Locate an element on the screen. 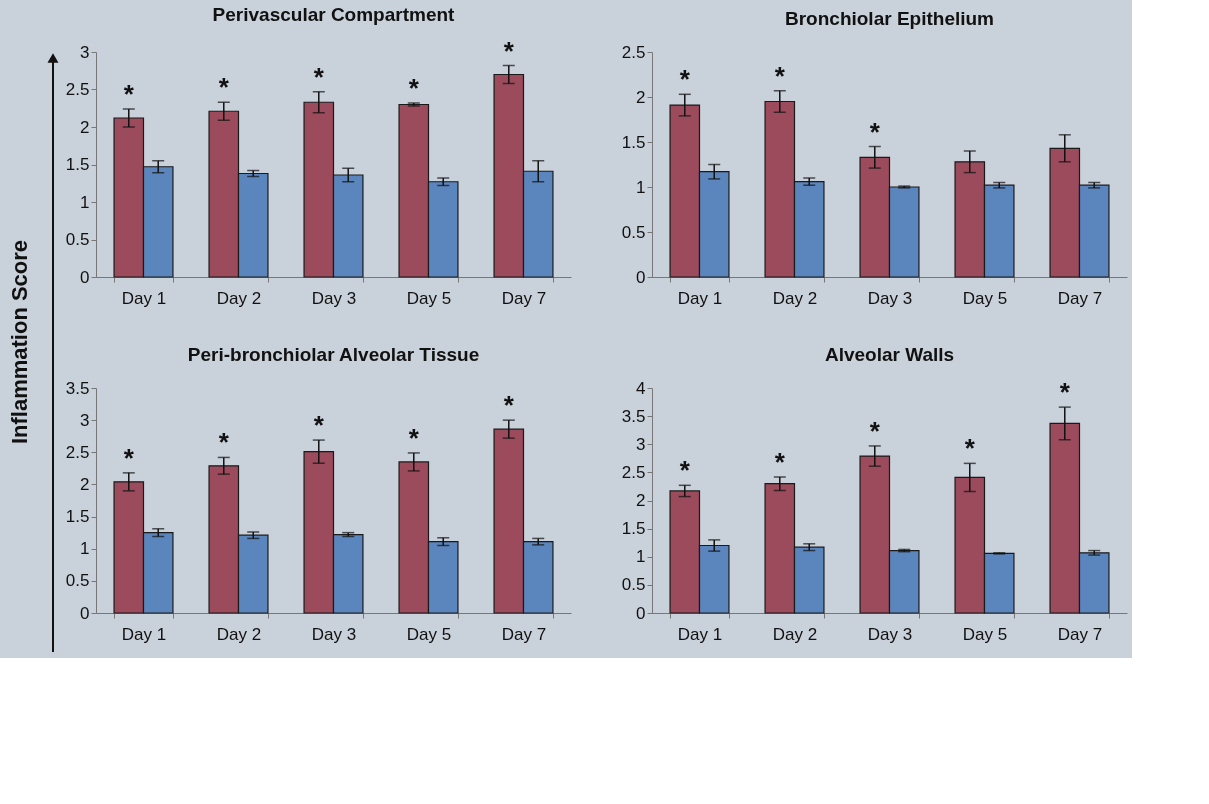 Image resolution: width=1209 pixels, height=804 pixels. chart-title: Perivascular Compartment is located at coordinates (334, 14).